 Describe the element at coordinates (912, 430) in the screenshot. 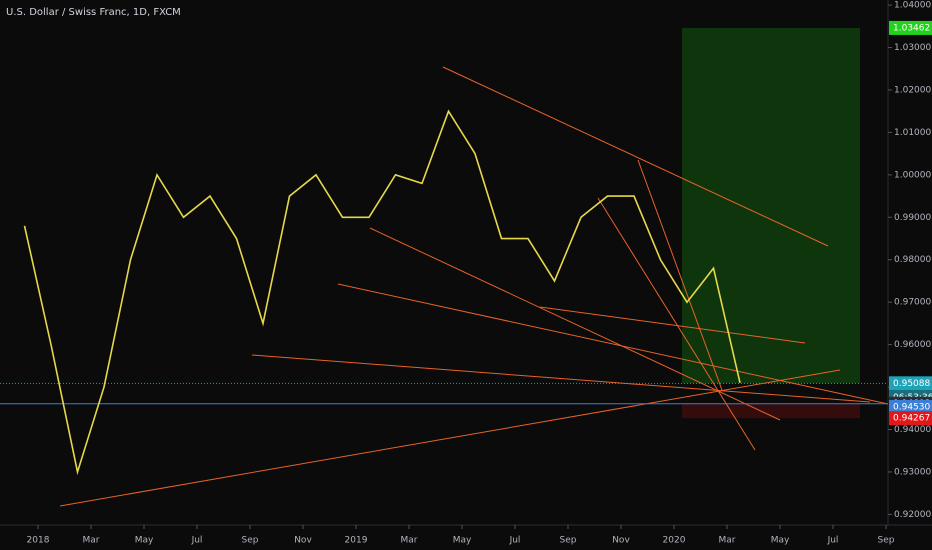

I see `y-tick-label: 0.94000` at that location.